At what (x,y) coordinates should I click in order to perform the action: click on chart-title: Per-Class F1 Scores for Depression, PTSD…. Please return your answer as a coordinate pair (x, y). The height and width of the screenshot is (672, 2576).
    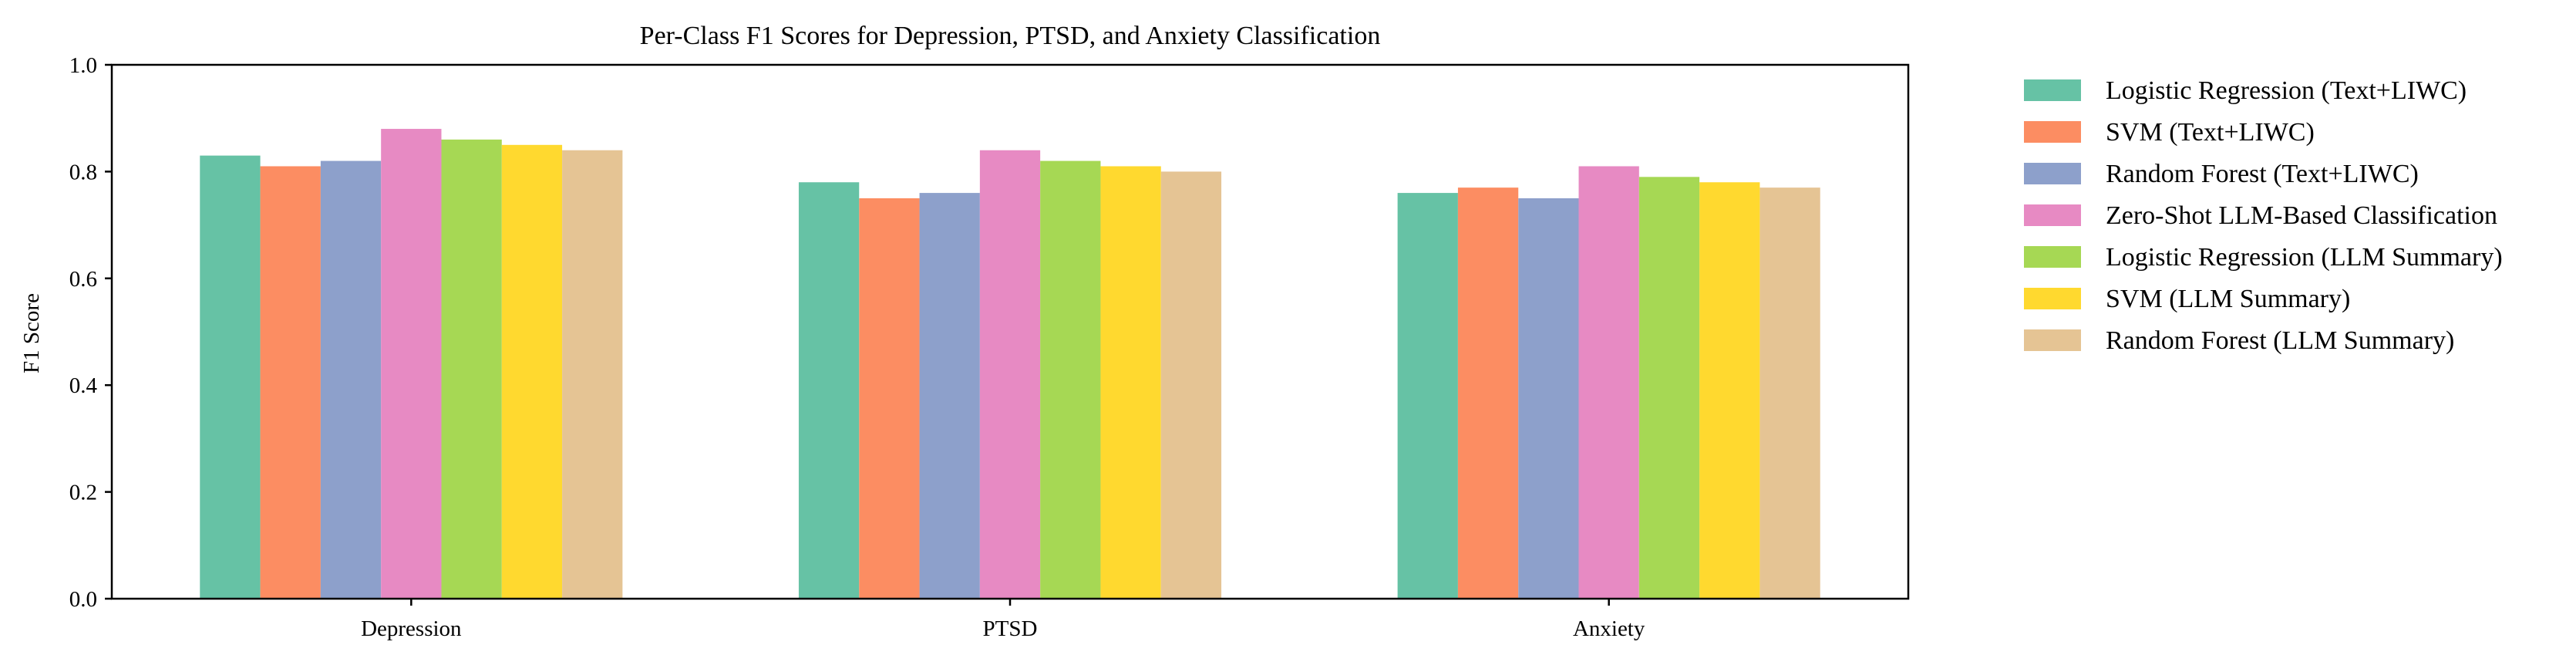
    Looking at the image, I should click on (1010, 36).